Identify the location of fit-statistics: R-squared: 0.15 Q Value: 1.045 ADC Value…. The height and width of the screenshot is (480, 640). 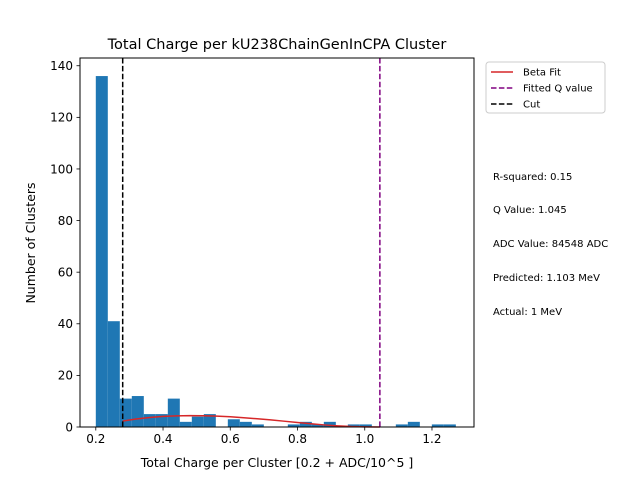
(550, 239).